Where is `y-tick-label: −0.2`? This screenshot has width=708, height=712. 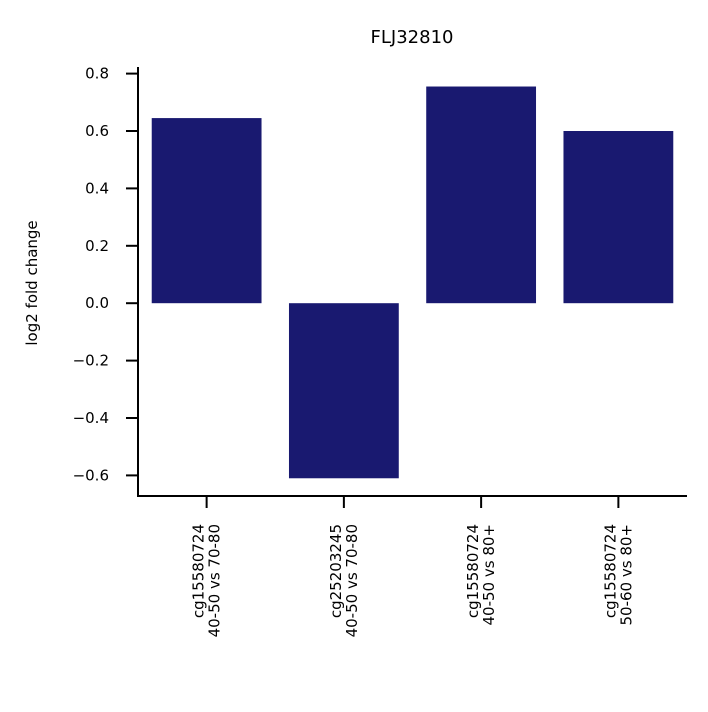
y-tick-label: −0.2 is located at coordinates (91, 361).